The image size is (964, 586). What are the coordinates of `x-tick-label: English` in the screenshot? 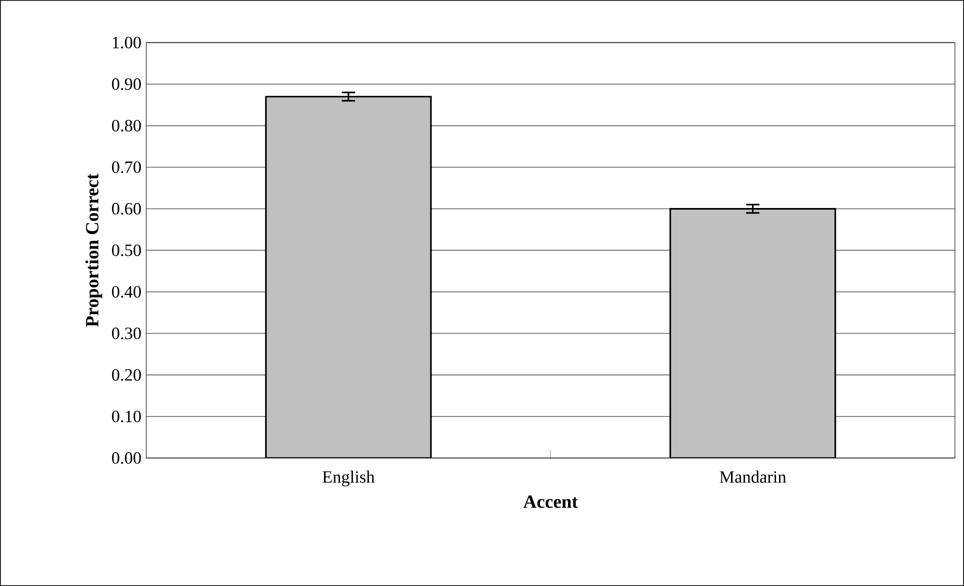 It's located at (348, 478).